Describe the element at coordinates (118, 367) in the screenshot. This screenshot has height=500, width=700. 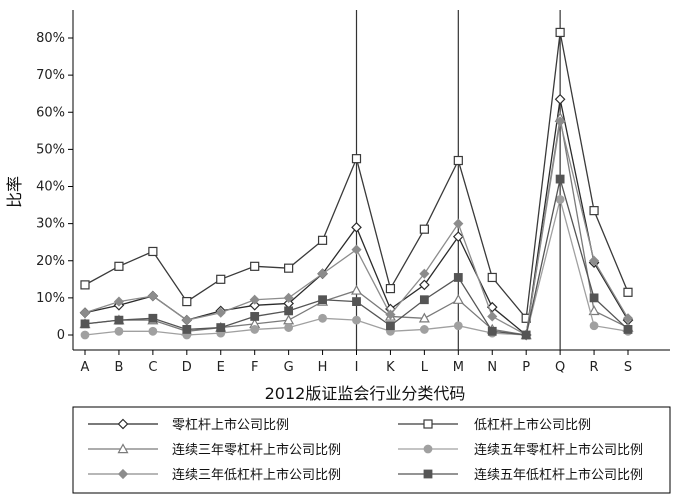
I see `x-tick-label: B` at that location.